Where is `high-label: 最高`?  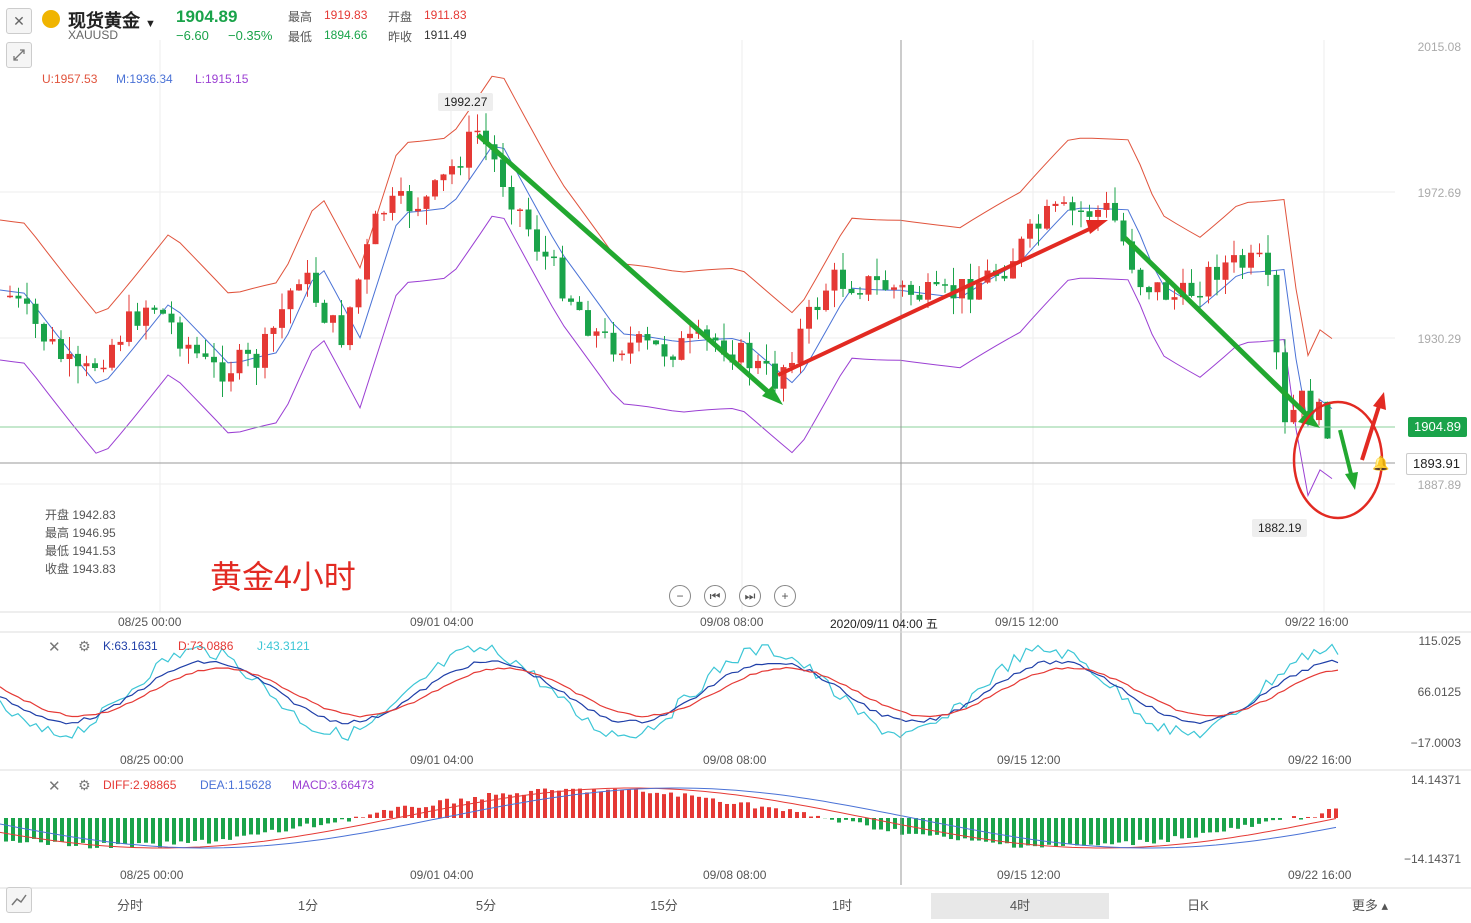
high-label: 最高 is located at coordinates (300, 17).